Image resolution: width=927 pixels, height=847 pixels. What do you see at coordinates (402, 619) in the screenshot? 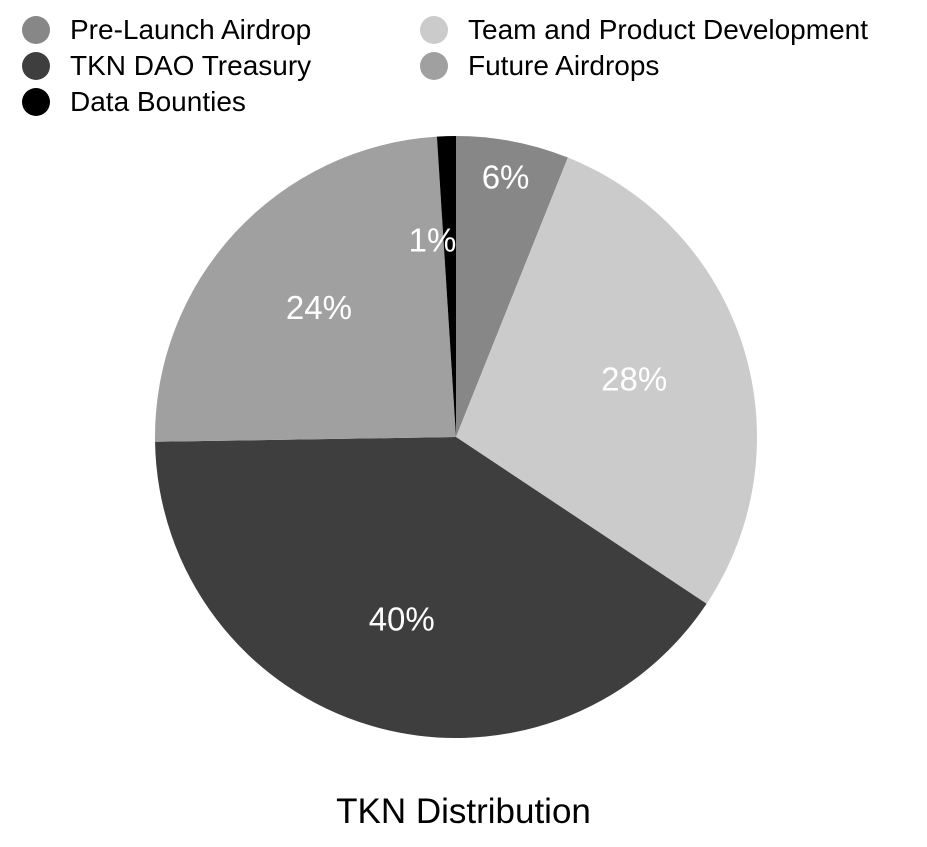
I see `slice-percent-label: 40%` at bounding box center [402, 619].